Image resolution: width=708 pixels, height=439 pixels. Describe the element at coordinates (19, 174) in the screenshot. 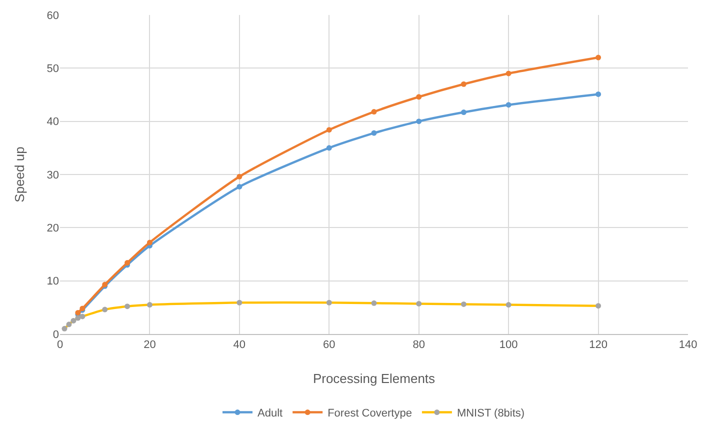

I see `y-axis-title: Speed up` at that location.